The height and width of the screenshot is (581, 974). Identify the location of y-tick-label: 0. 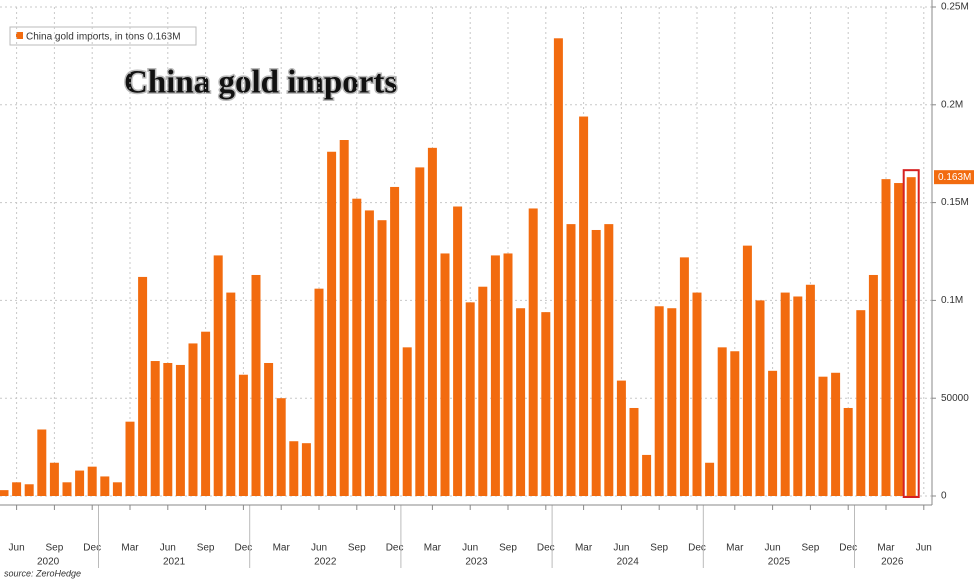
(944, 496).